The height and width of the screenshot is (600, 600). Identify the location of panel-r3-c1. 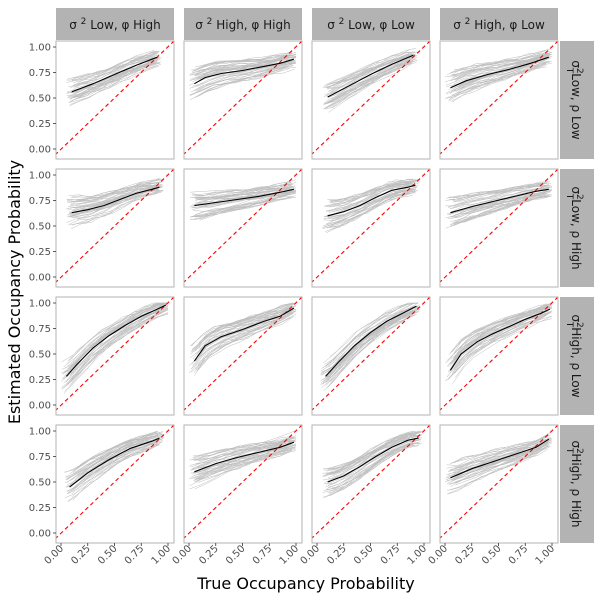
(115, 356).